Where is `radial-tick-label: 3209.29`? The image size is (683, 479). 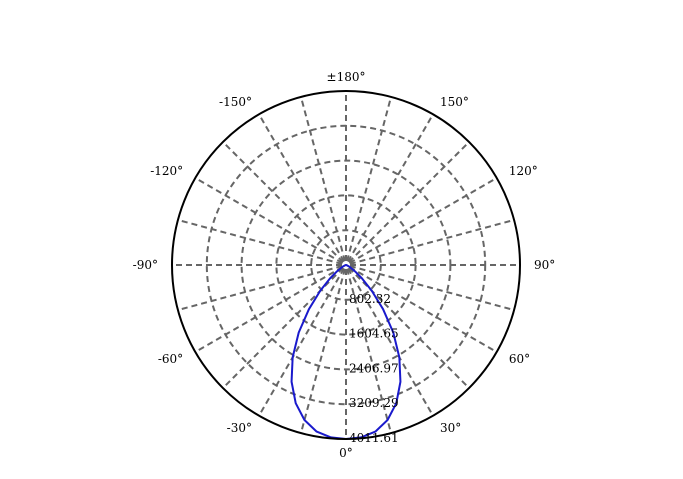
radial-tick-label: 3209.29 is located at coordinates (374, 403).